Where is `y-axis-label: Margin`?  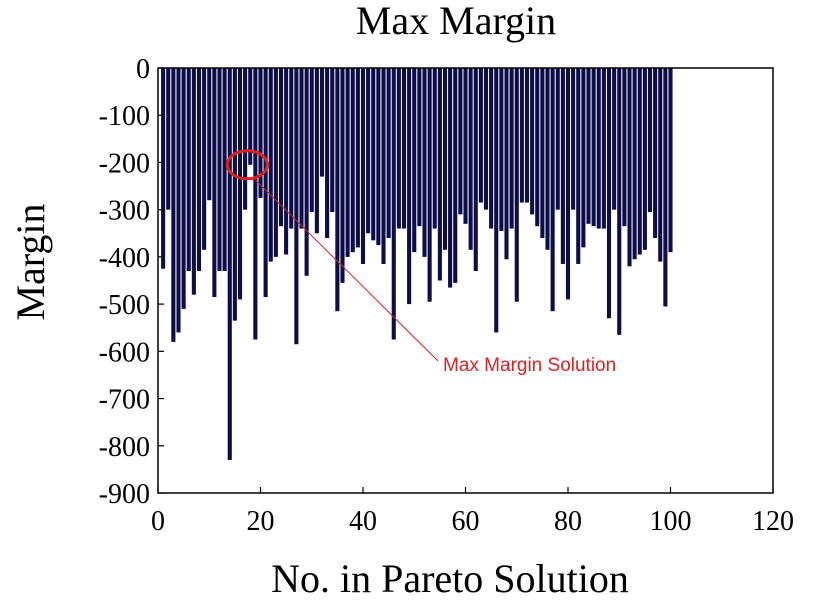 y-axis-label: Margin is located at coordinates (30, 261).